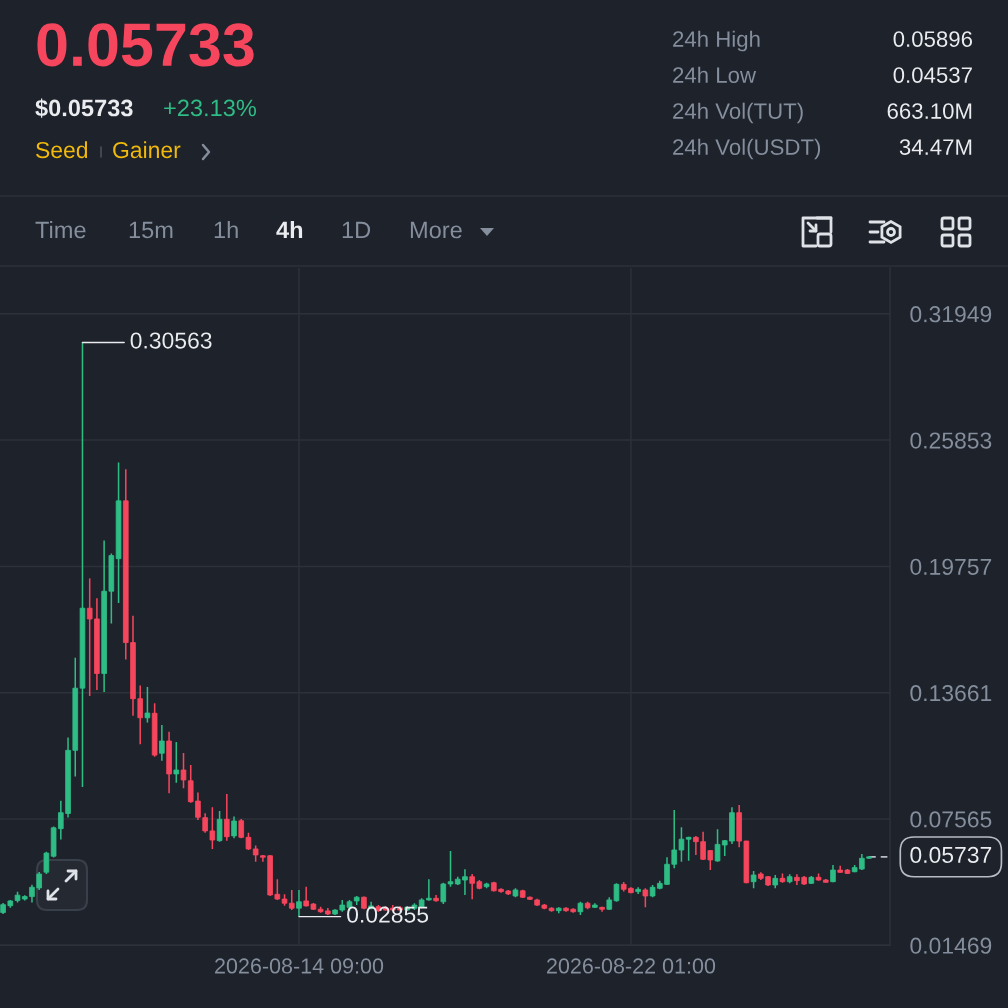 The height and width of the screenshot is (1008, 1008). Describe the element at coordinates (933, 39) in the screenshot. I see `text: 0.05896` at that location.